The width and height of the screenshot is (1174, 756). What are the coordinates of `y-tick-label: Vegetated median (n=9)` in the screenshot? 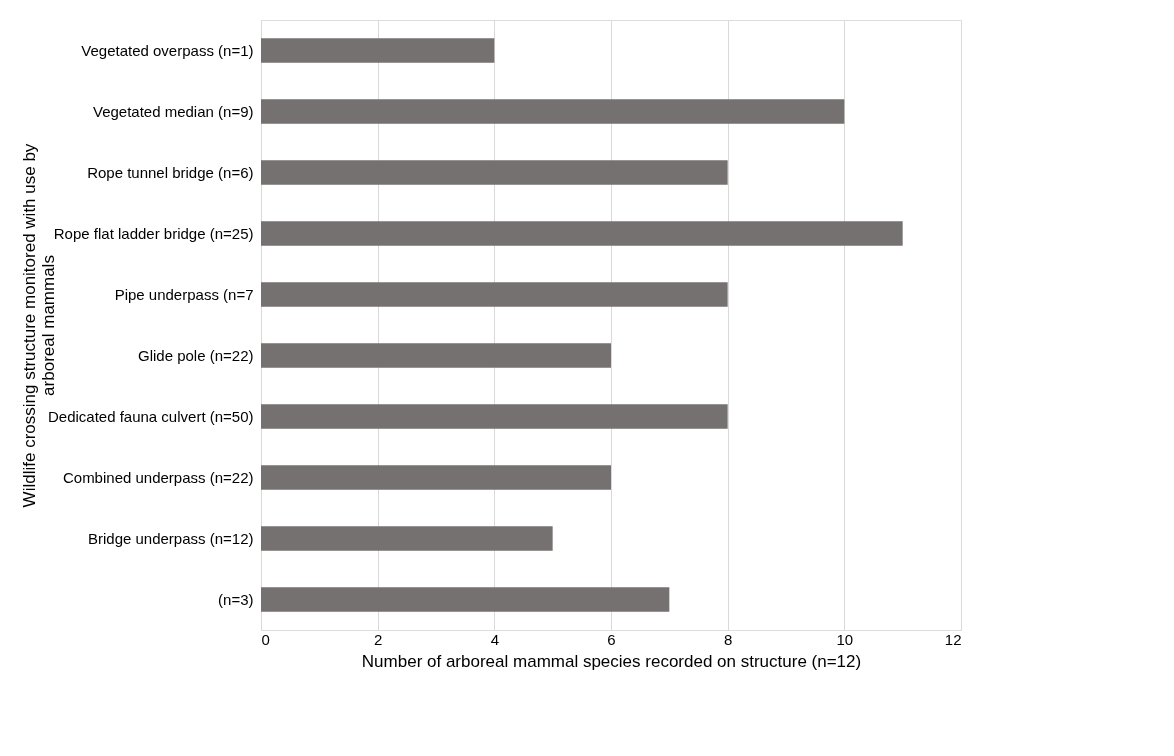 It's located at (173, 111).